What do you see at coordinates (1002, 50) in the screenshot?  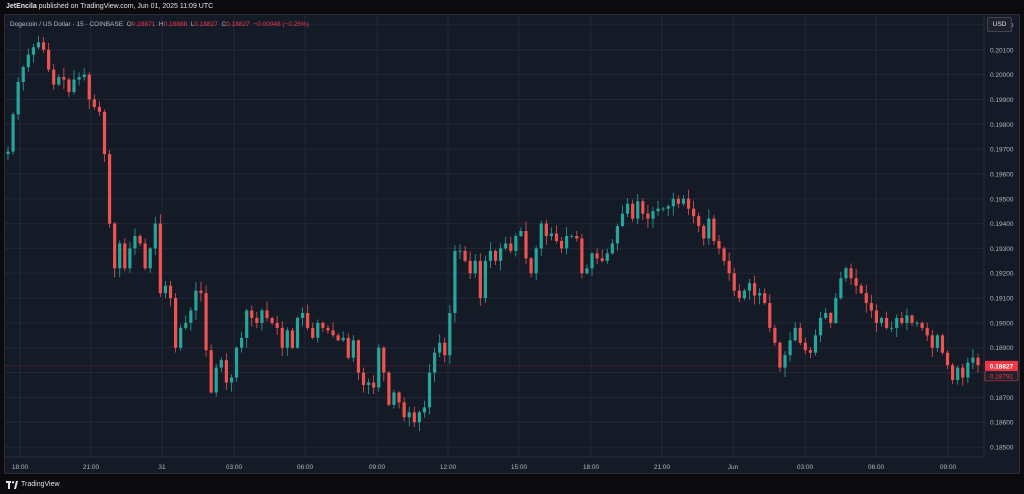 I see `y-tick-label: 0.20100` at bounding box center [1002, 50].